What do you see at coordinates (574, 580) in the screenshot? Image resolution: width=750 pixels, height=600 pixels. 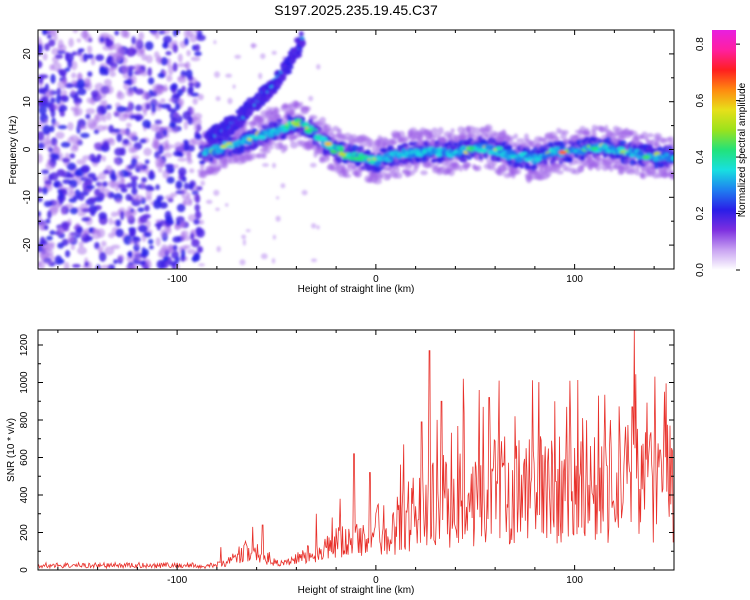 I see `x-tick-label: 100` at bounding box center [574, 580].